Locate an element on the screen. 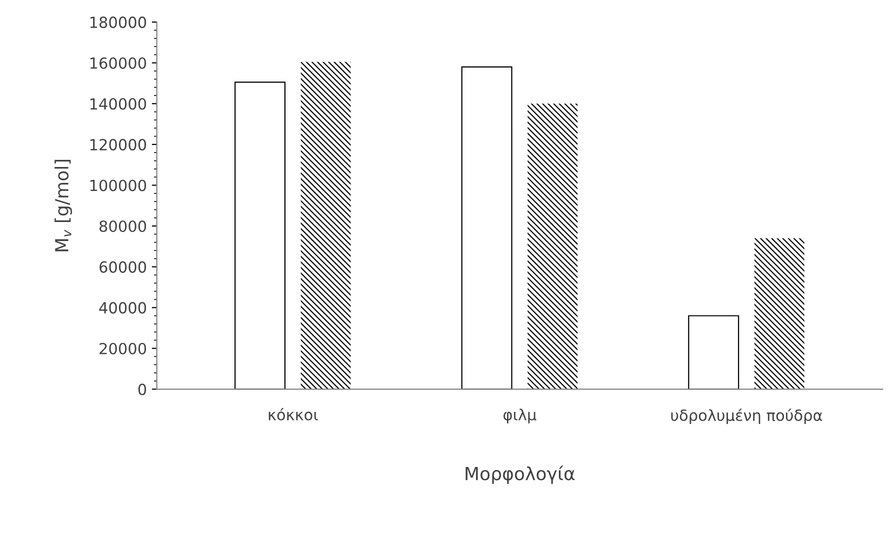 This screenshot has height=552, width=896. y-tick-label: 80000 is located at coordinates (123, 226).